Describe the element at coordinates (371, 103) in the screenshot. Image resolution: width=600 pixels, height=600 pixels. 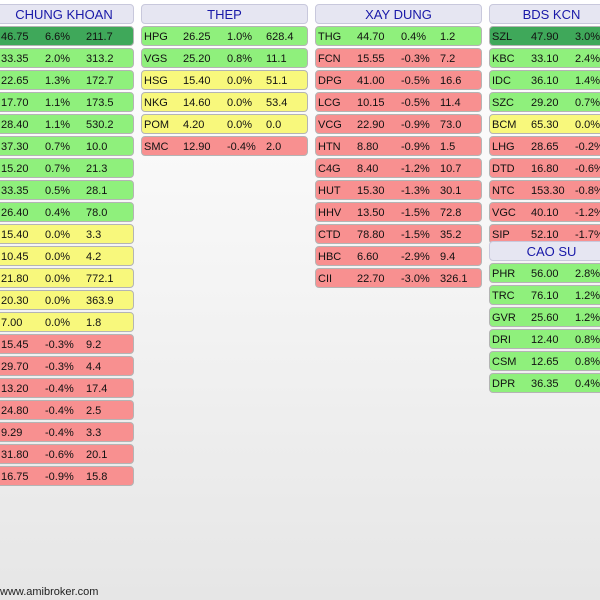
I see `stock-price: 10.15` at that location.